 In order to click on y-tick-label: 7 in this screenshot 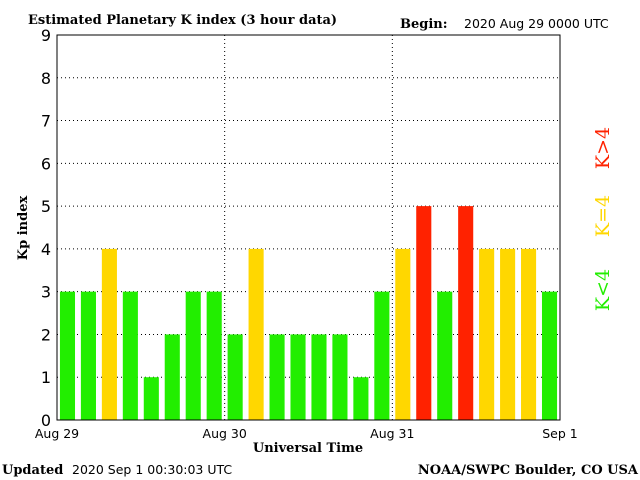, I will do `click(46, 121)`.